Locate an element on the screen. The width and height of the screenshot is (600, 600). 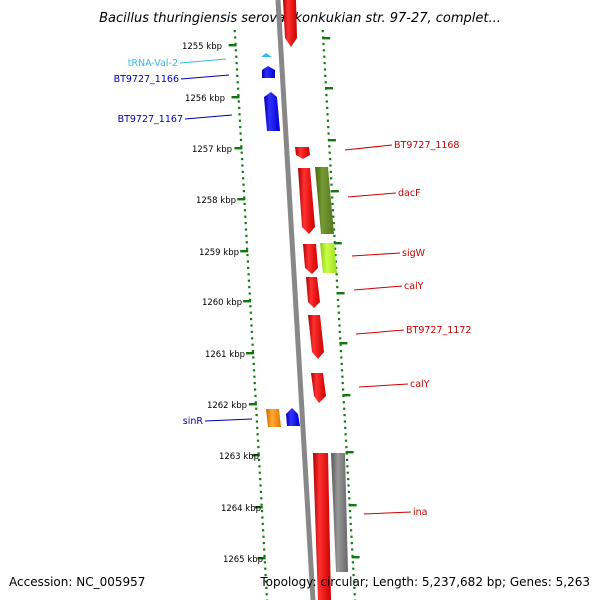
tick-label: 1260 kbp is located at coordinates (222, 303).